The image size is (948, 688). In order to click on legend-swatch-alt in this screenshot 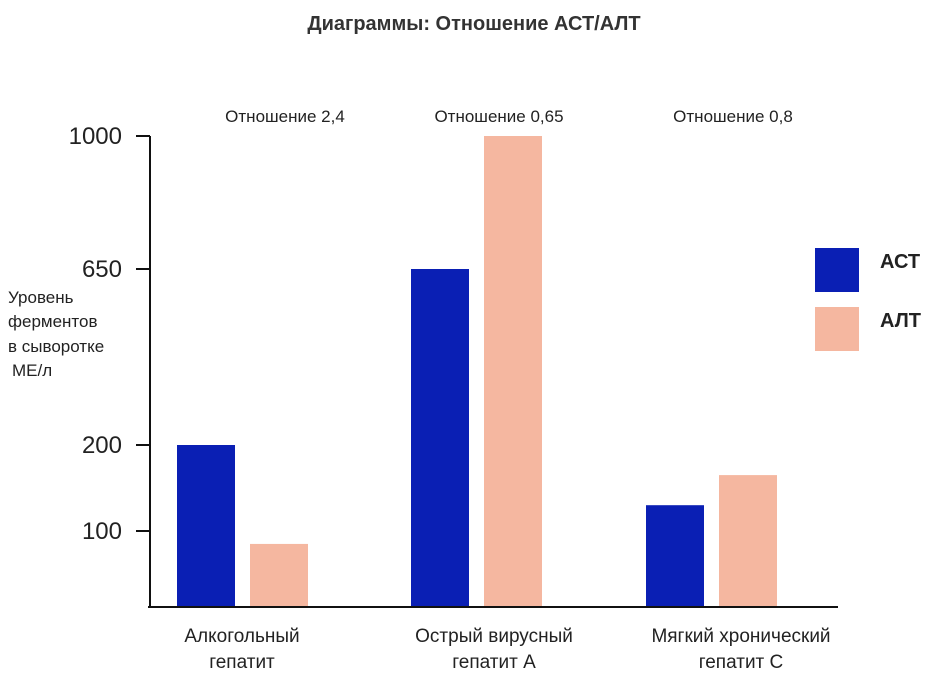, I will do `click(837, 329)`.